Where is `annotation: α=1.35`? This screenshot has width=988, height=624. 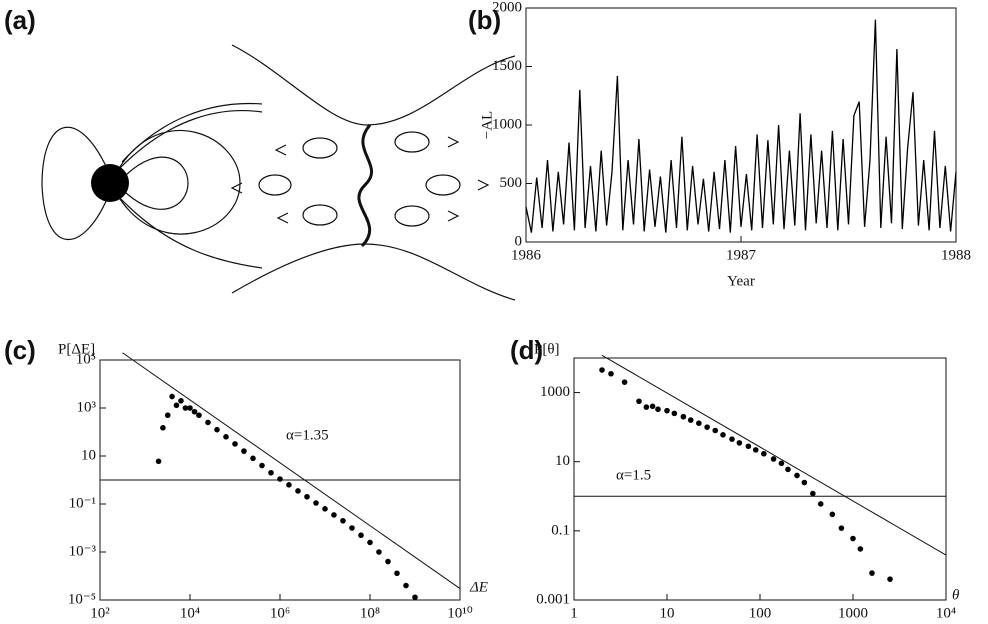
annotation: α=1.35 is located at coordinates (307, 435).